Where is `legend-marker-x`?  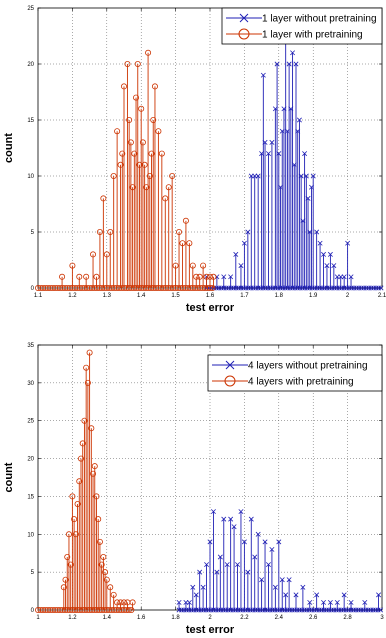
legend-marker-x is located at coordinates (244, 18).